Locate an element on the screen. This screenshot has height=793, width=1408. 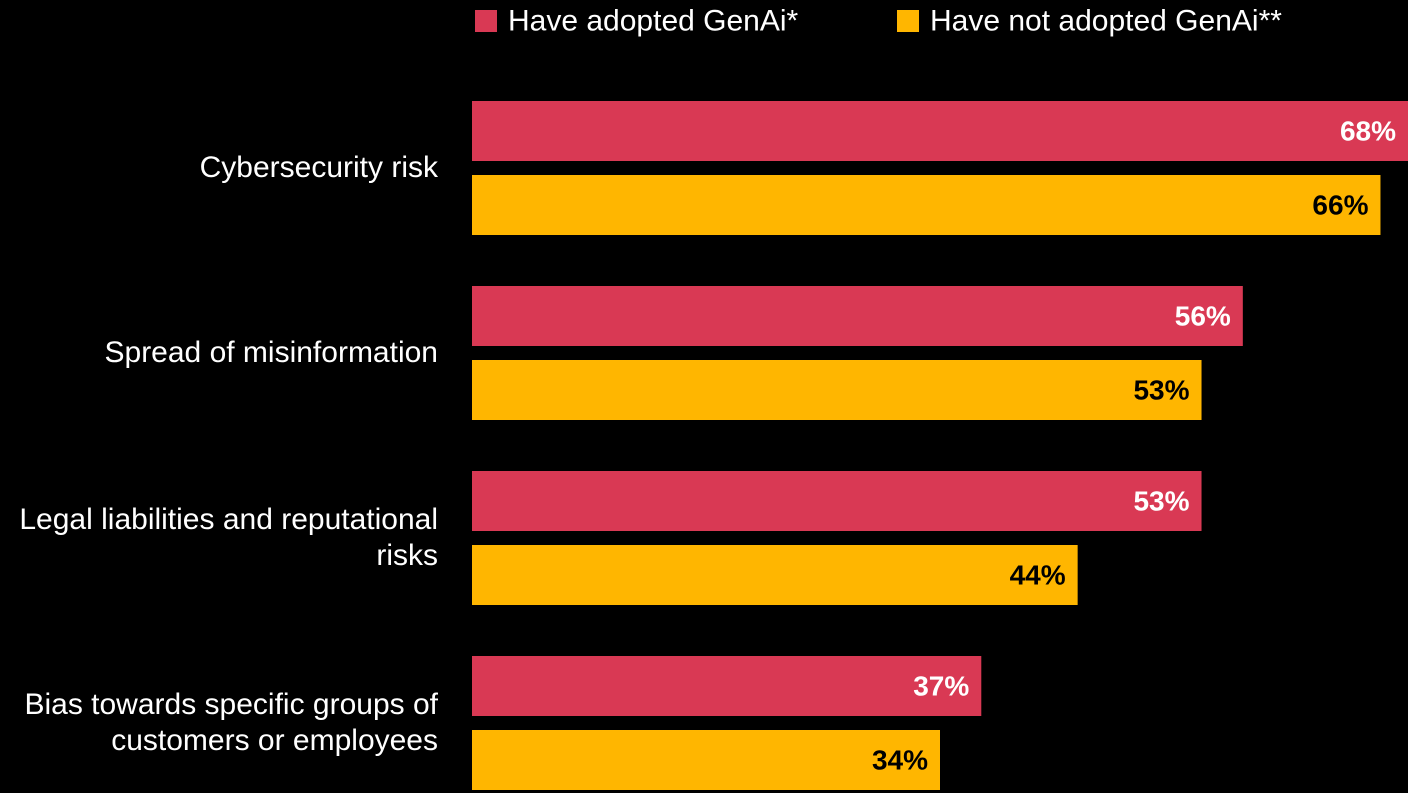
value-label: 66% is located at coordinates (1340, 205).